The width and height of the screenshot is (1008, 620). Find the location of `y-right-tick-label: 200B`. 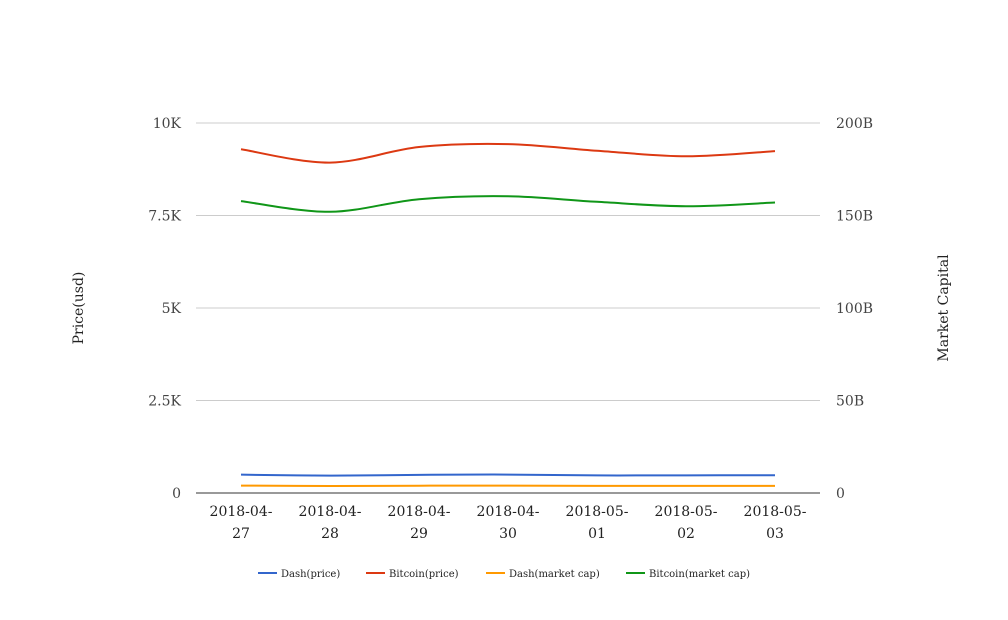

y-right-tick-label: 200B is located at coordinates (854, 124).